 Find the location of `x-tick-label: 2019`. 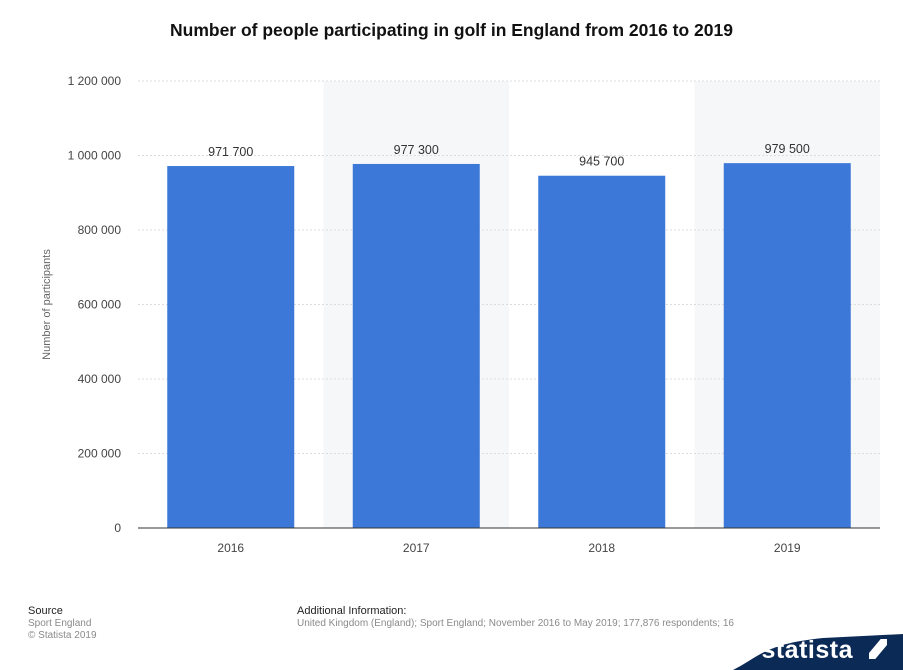

x-tick-label: 2019 is located at coordinates (787, 548).